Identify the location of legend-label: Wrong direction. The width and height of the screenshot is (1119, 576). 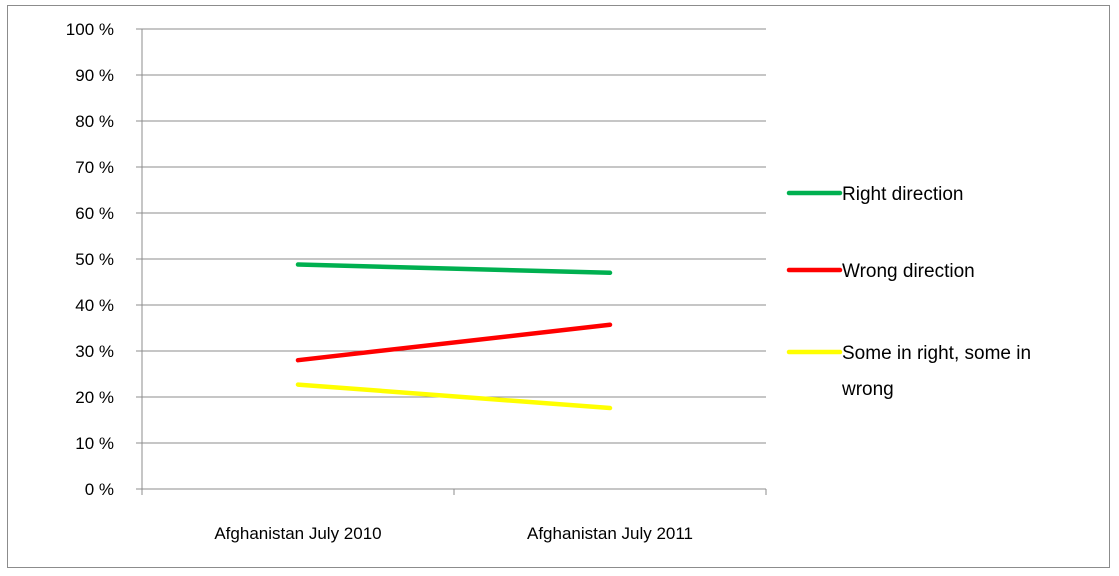
(908, 271).